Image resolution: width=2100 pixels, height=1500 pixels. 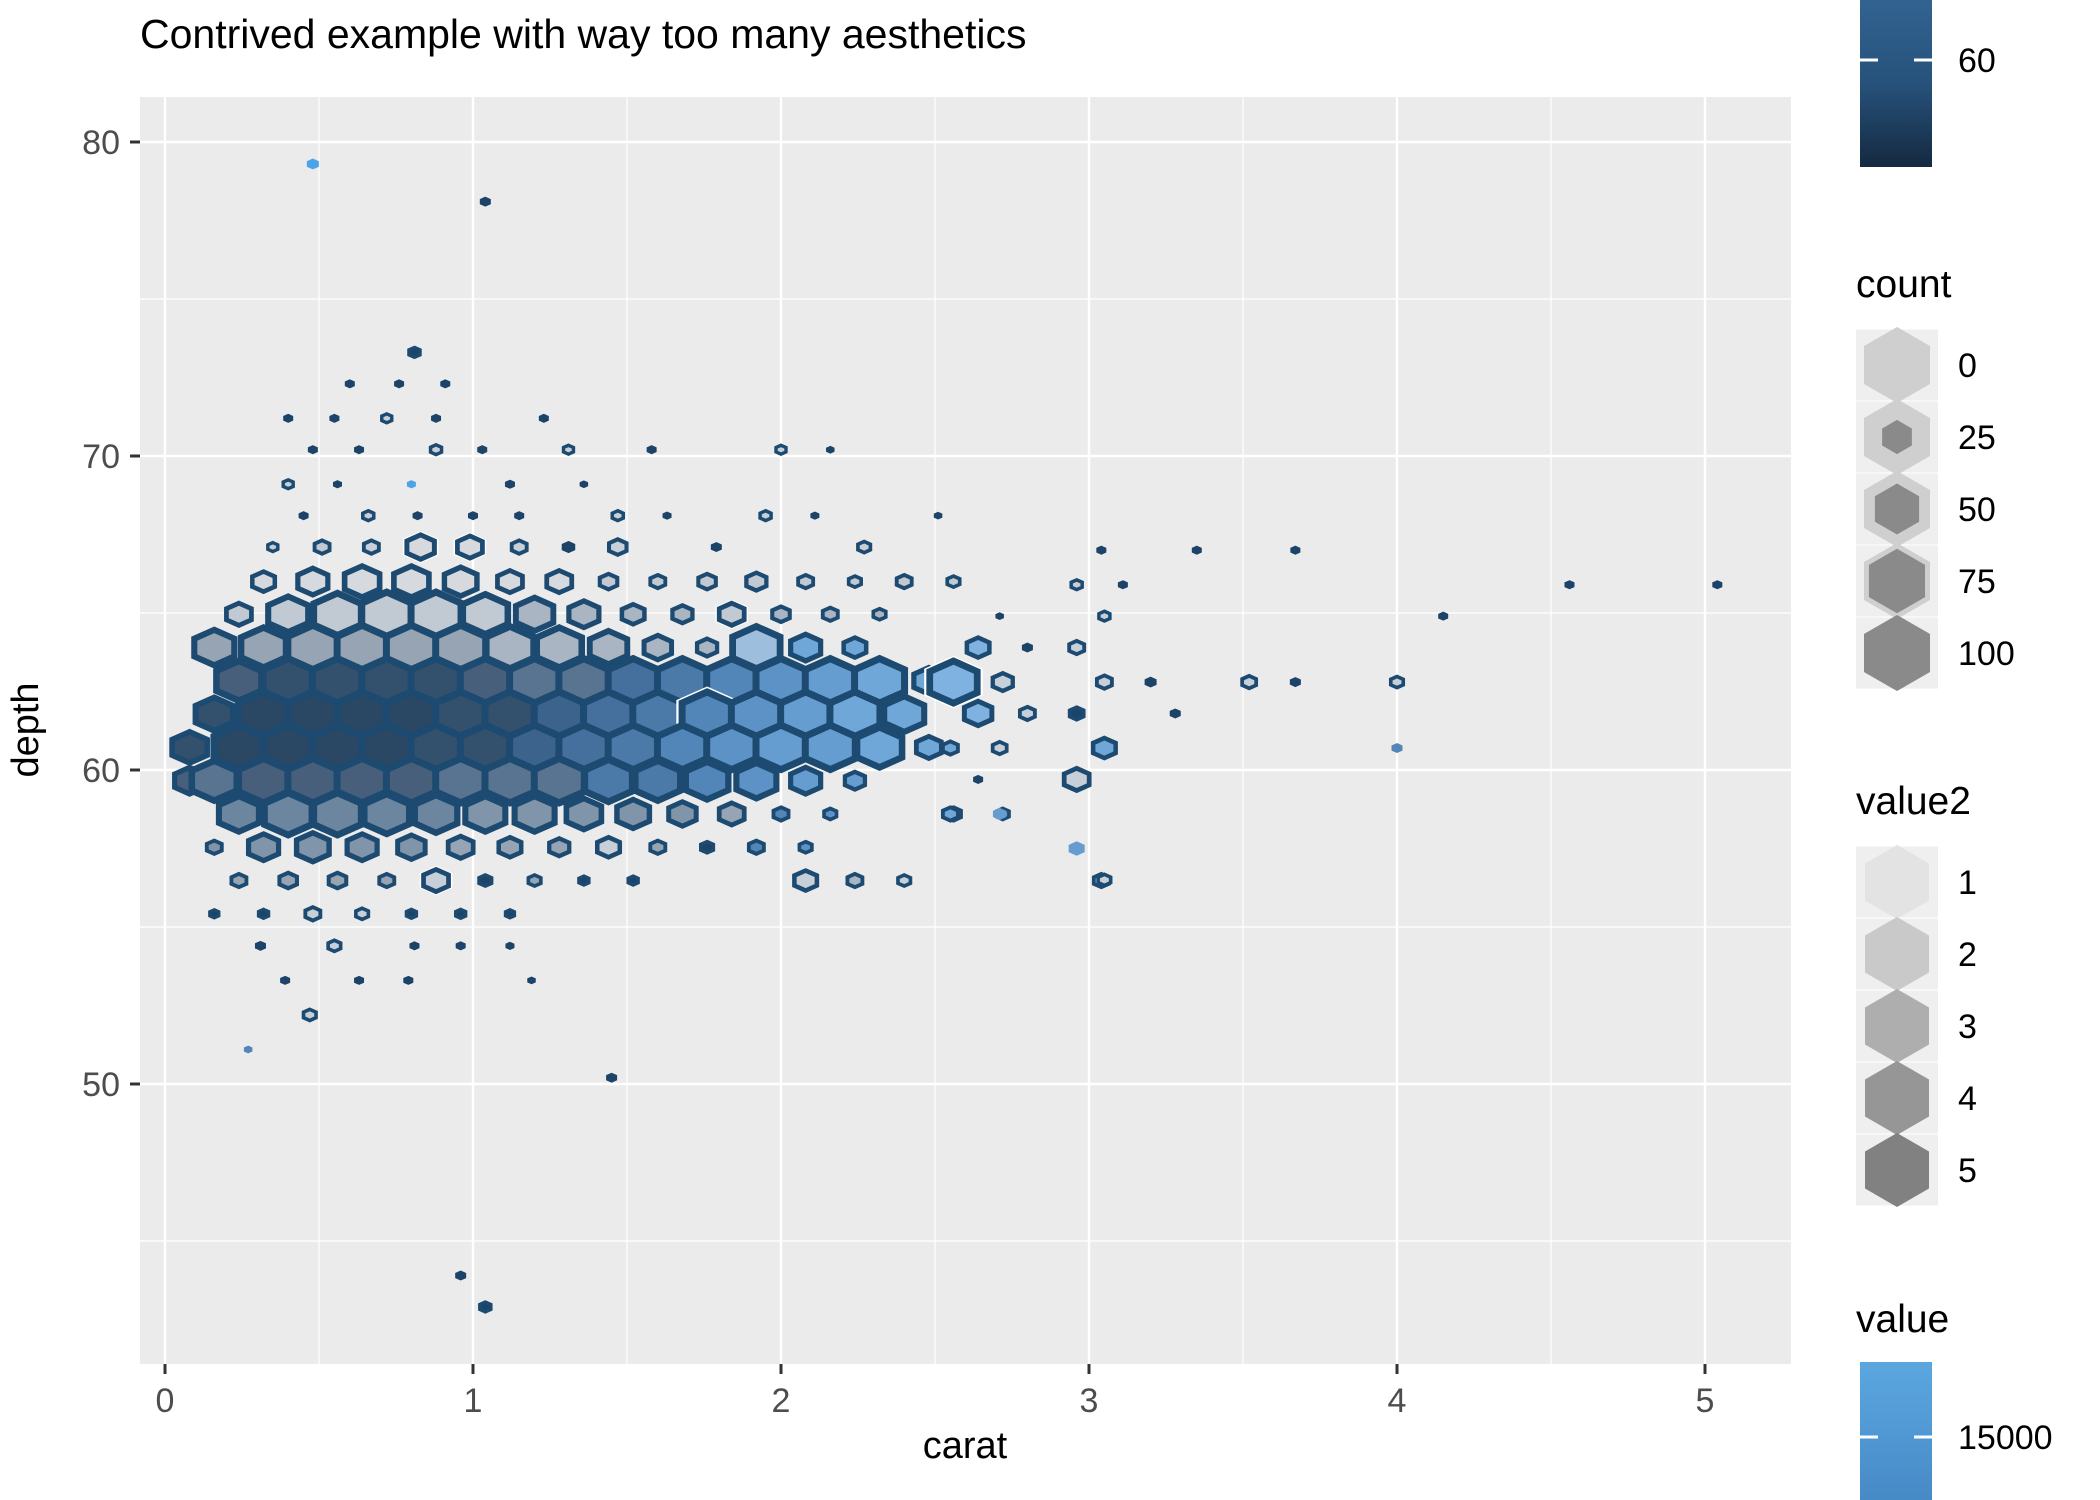 I want to click on legend-value2-label: 5, so click(x=1967, y=1171).